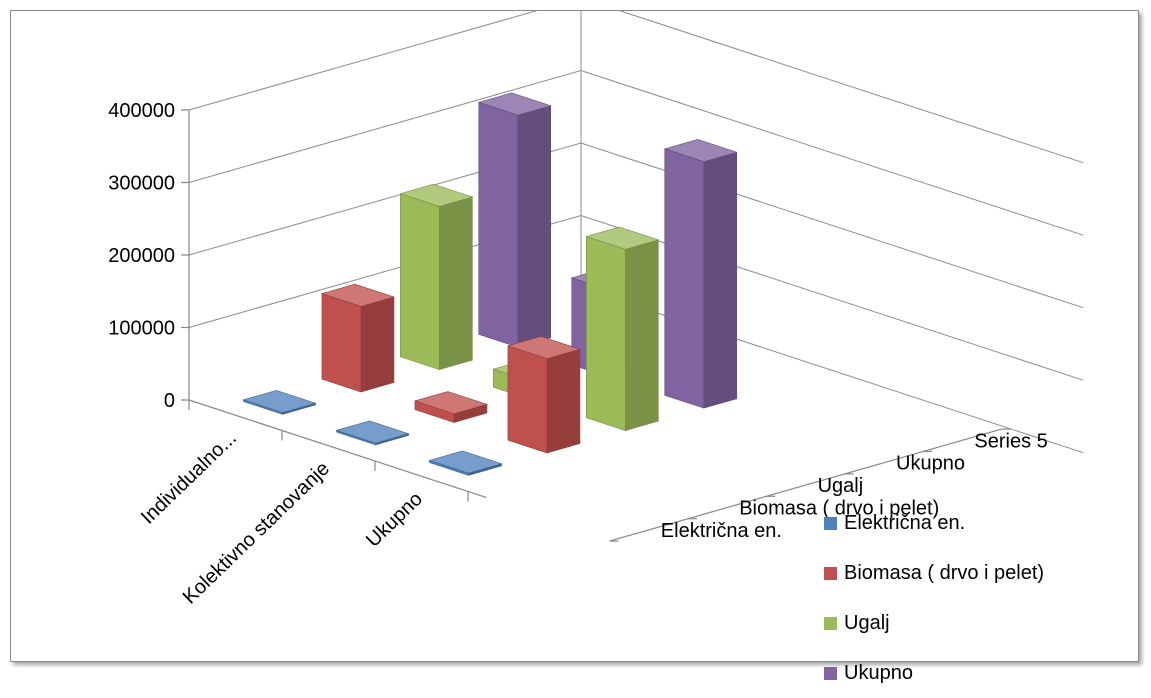  Describe the element at coordinates (141, 329) in the screenshot. I see `value-axis-tick-label: 100000` at that location.